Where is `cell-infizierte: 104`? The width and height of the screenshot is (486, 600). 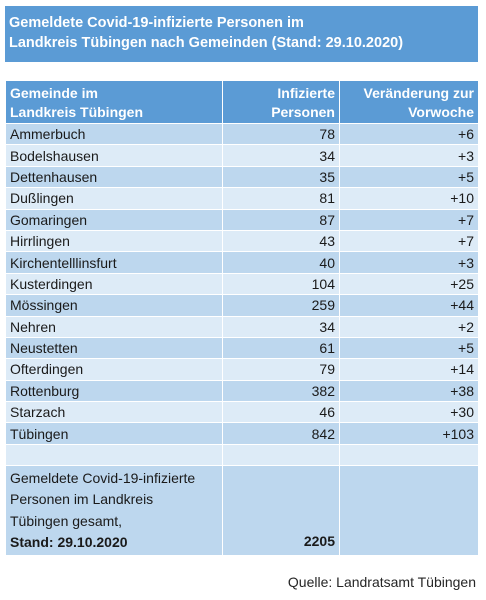 cell-infizierte: 104 is located at coordinates (281, 284).